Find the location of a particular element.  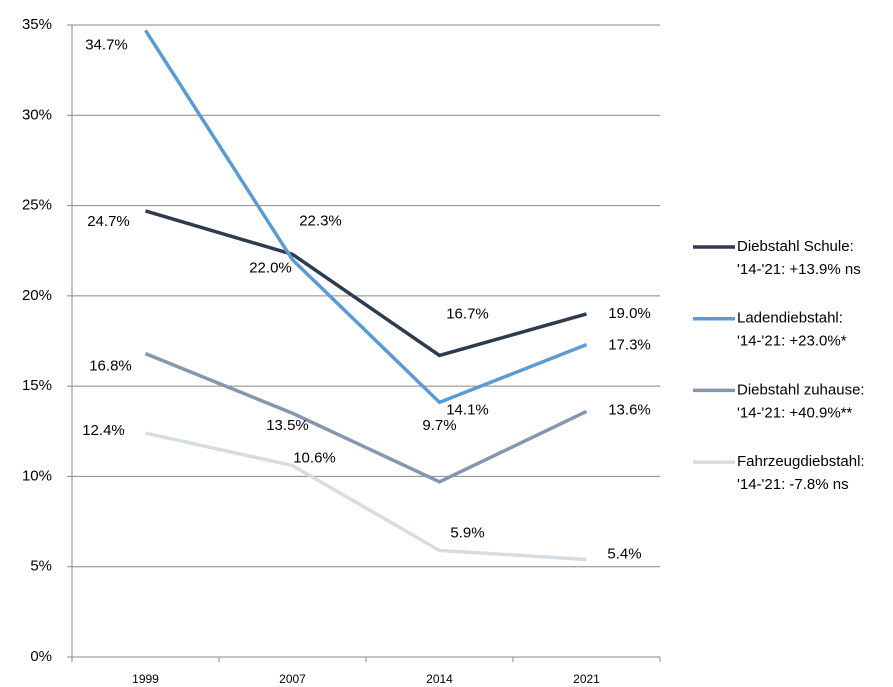

y-tick-label: 0% is located at coordinates (41, 656).